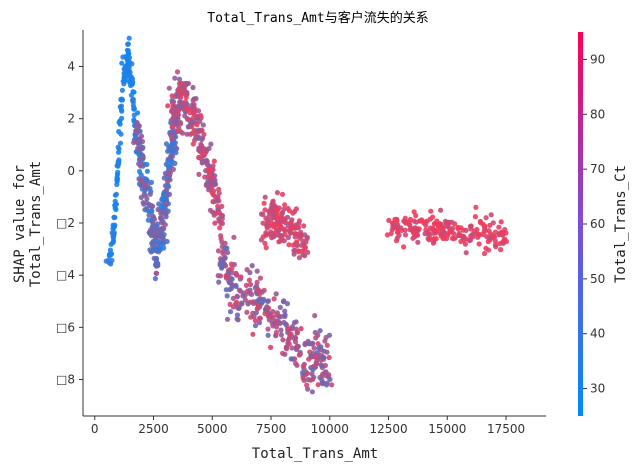 The height and width of the screenshot is (471, 637). I want to click on chart-title: Total_Trans_Amt与客户流失的关系, so click(317, 18).